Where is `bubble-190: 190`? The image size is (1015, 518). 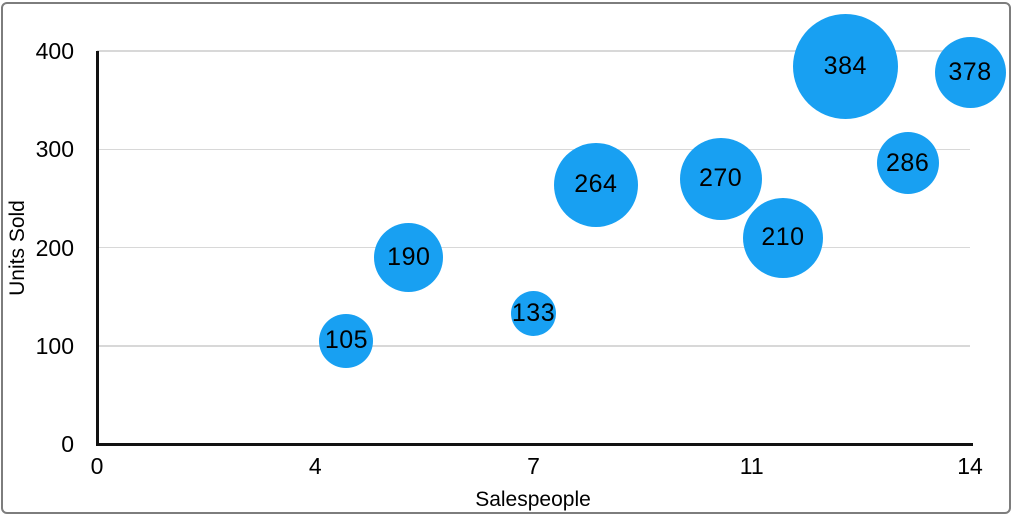
bubble-190: 190 is located at coordinates (409, 257).